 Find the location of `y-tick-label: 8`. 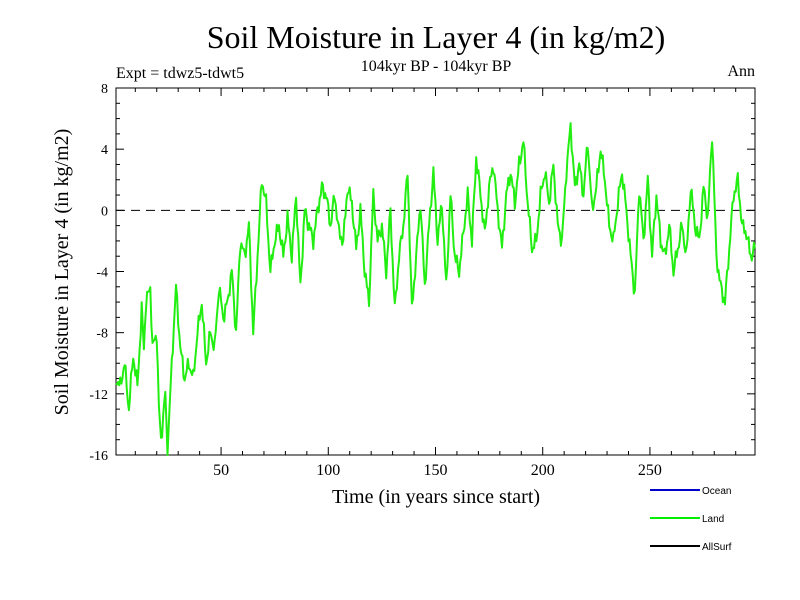

y-tick-label: 8 is located at coordinates (104, 89).